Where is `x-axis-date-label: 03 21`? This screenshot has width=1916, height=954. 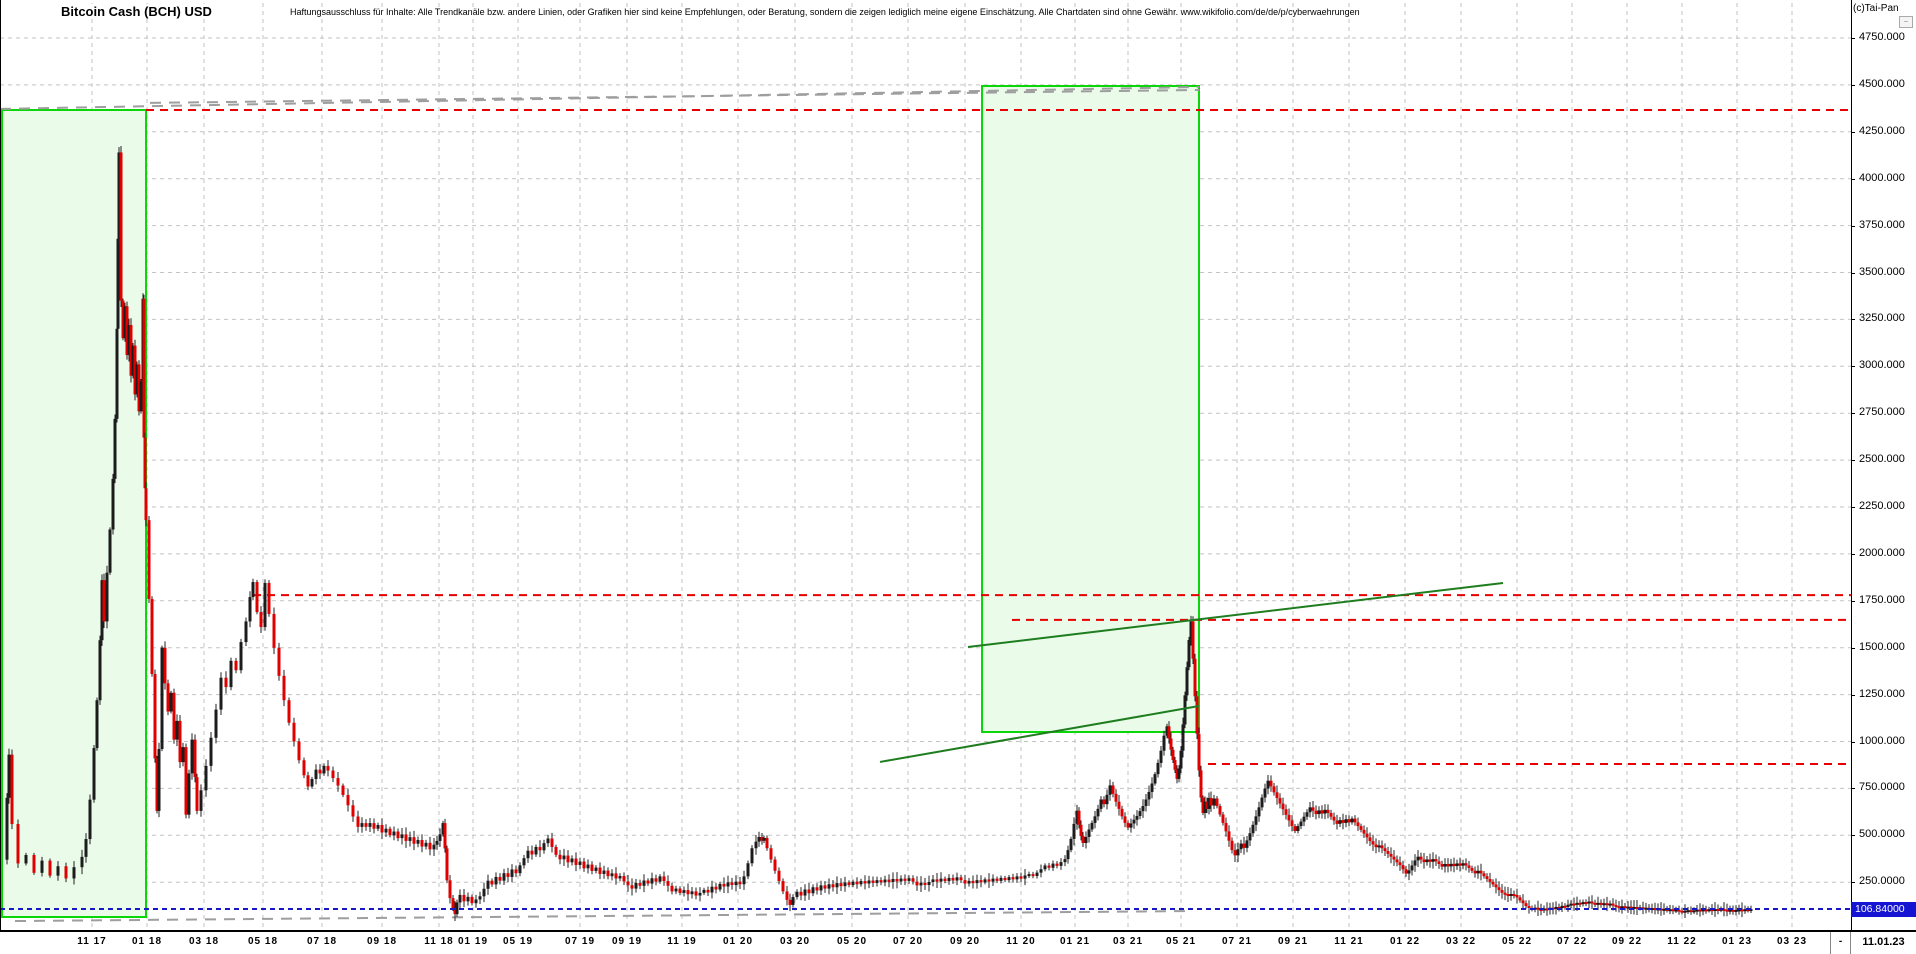 x-axis-date-label: 03 21 is located at coordinates (1128, 941).